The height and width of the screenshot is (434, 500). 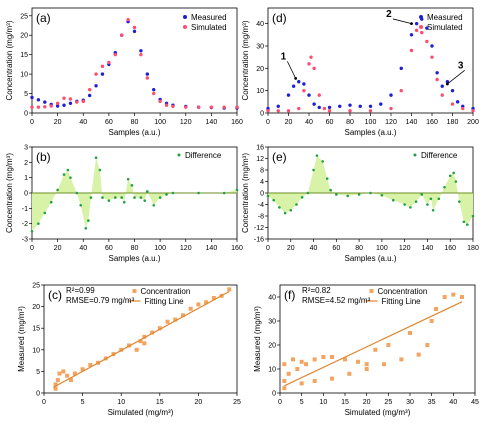 What do you see at coordinates (272, 322) in the screenshot?
I see `y-tick-label: 30` at bounding box center [272, 322].